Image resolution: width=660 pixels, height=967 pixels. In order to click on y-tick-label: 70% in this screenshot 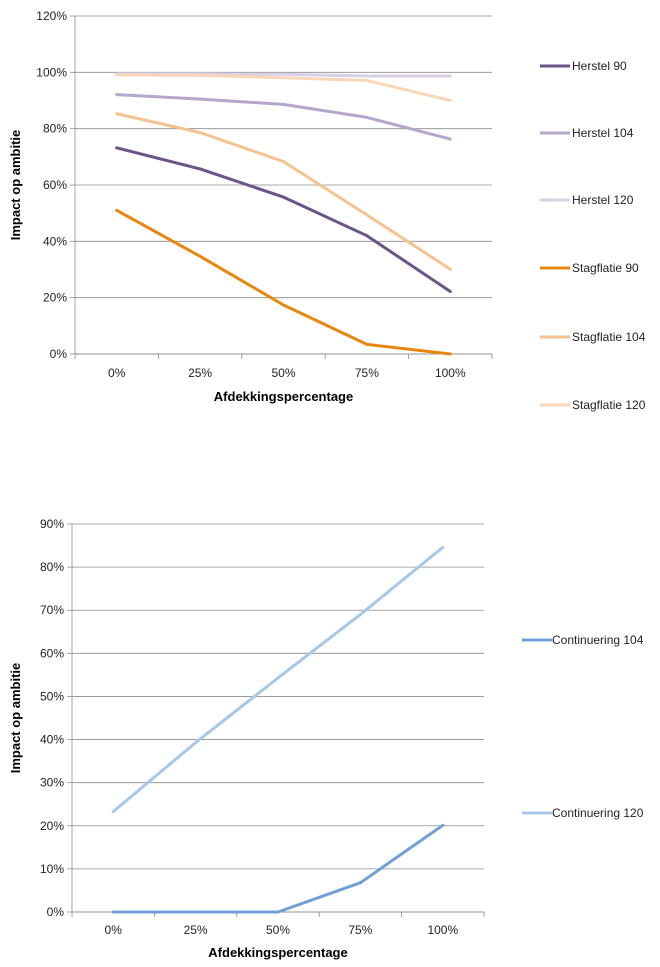, I will do `click(52, 610)`.